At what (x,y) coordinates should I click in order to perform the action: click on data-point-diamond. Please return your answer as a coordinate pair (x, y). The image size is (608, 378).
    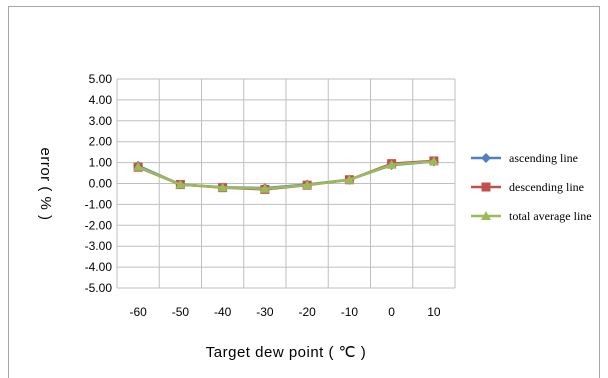
    Looking at the image, I should click on (486, 158).